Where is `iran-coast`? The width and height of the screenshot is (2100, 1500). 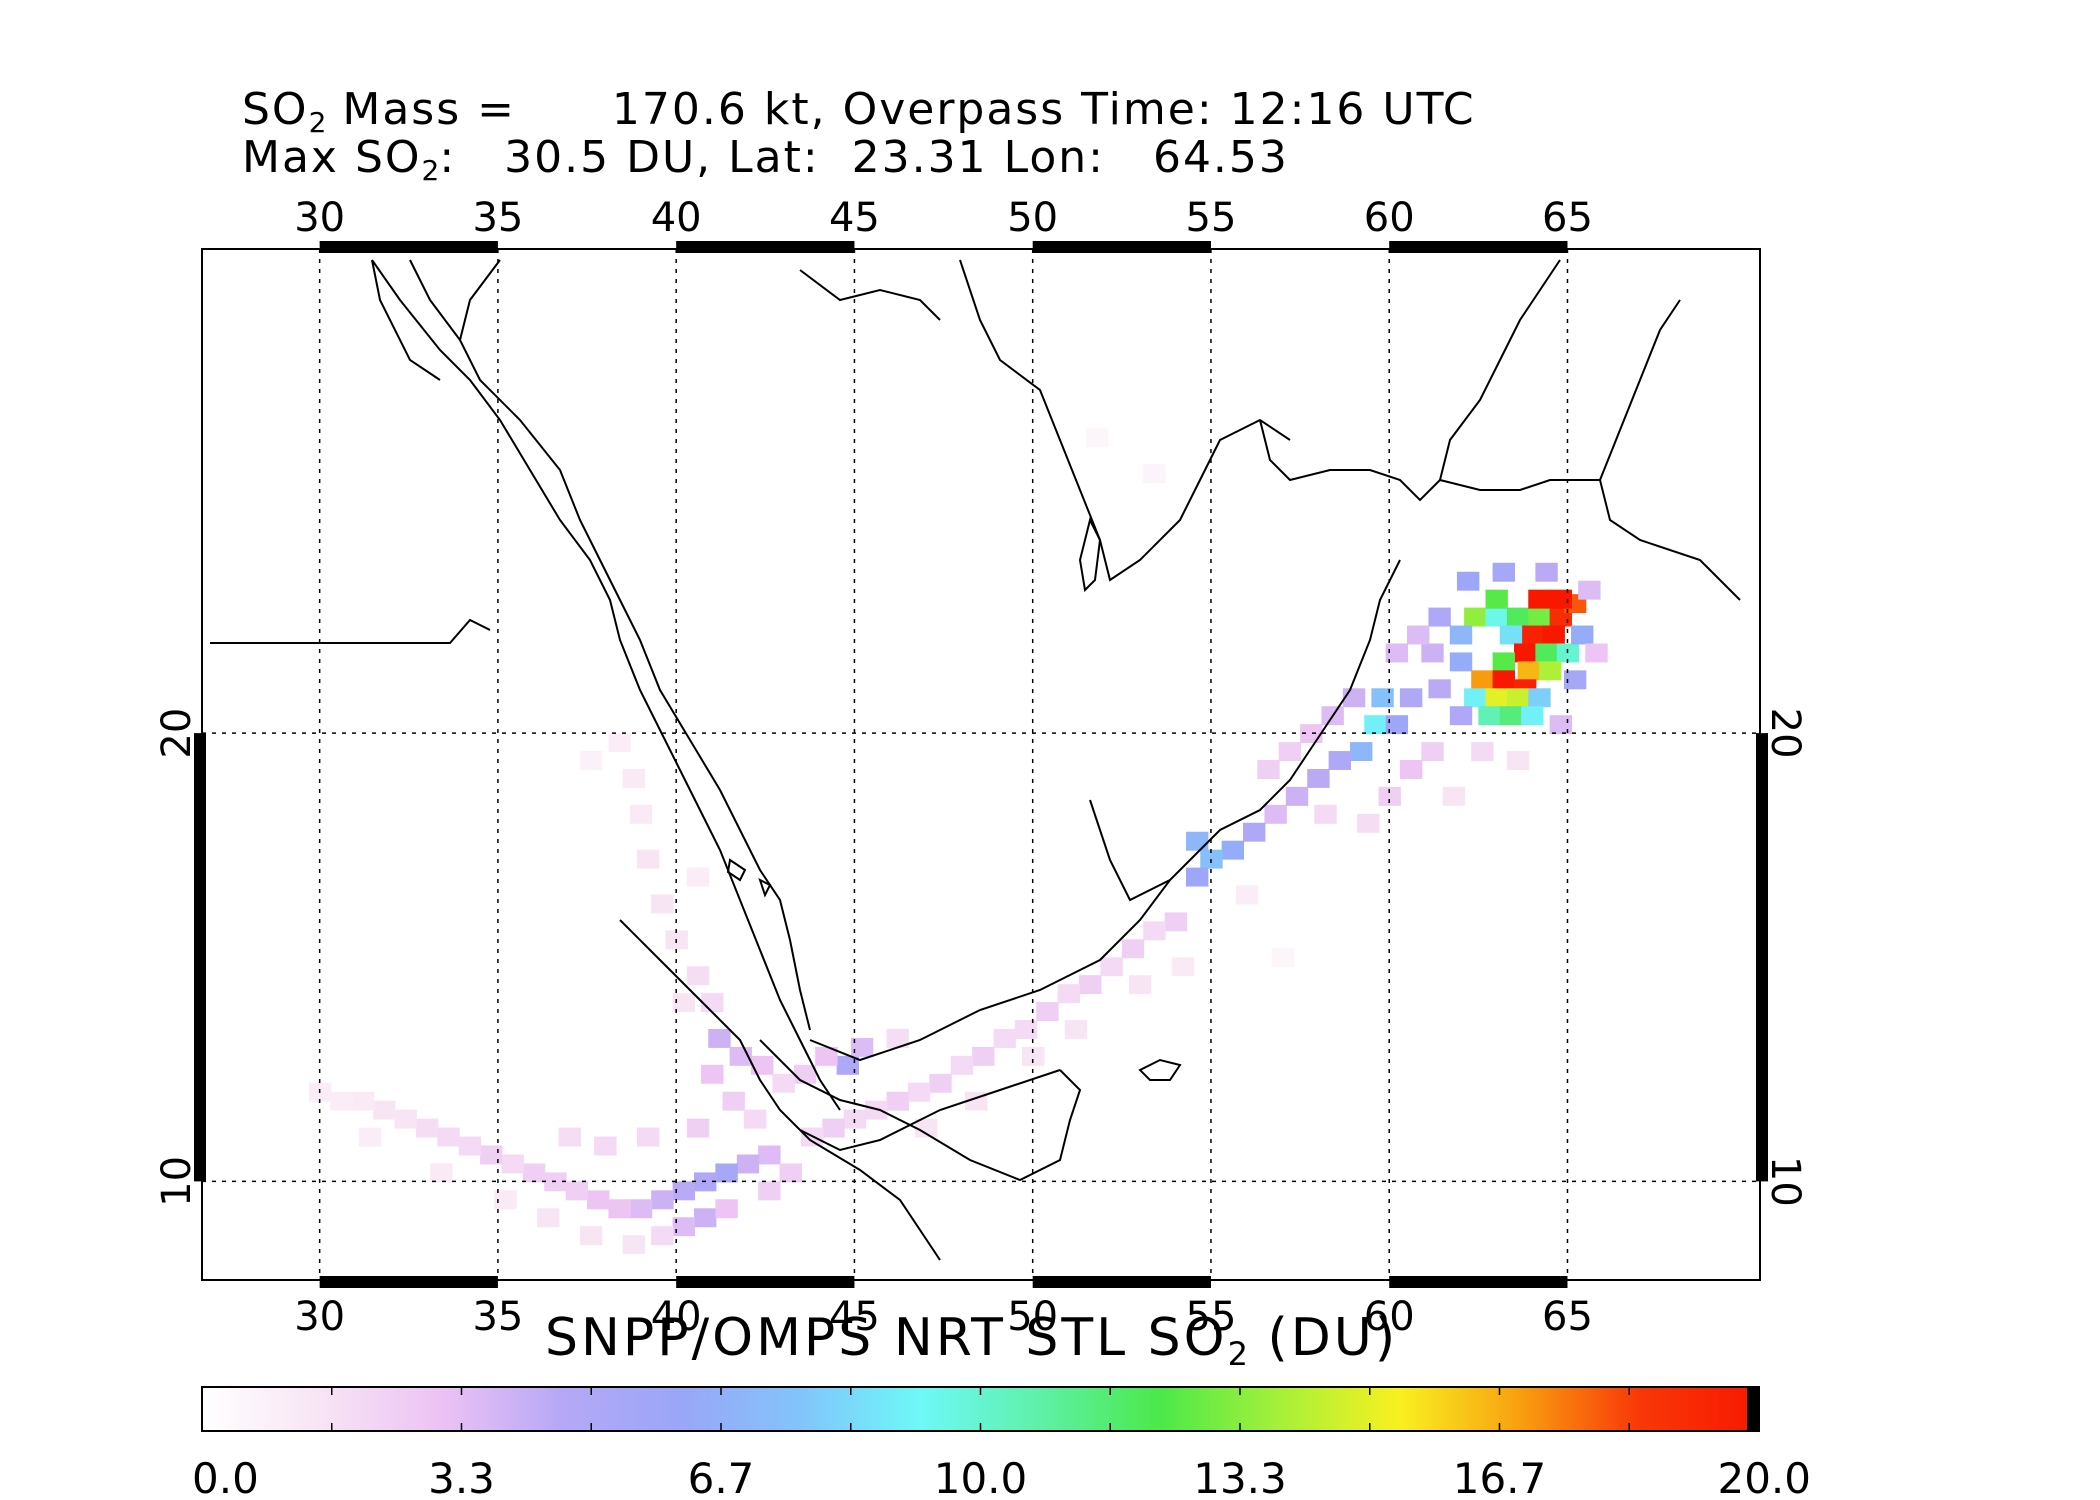
iran-coast is located at coordinates (1560, 370).